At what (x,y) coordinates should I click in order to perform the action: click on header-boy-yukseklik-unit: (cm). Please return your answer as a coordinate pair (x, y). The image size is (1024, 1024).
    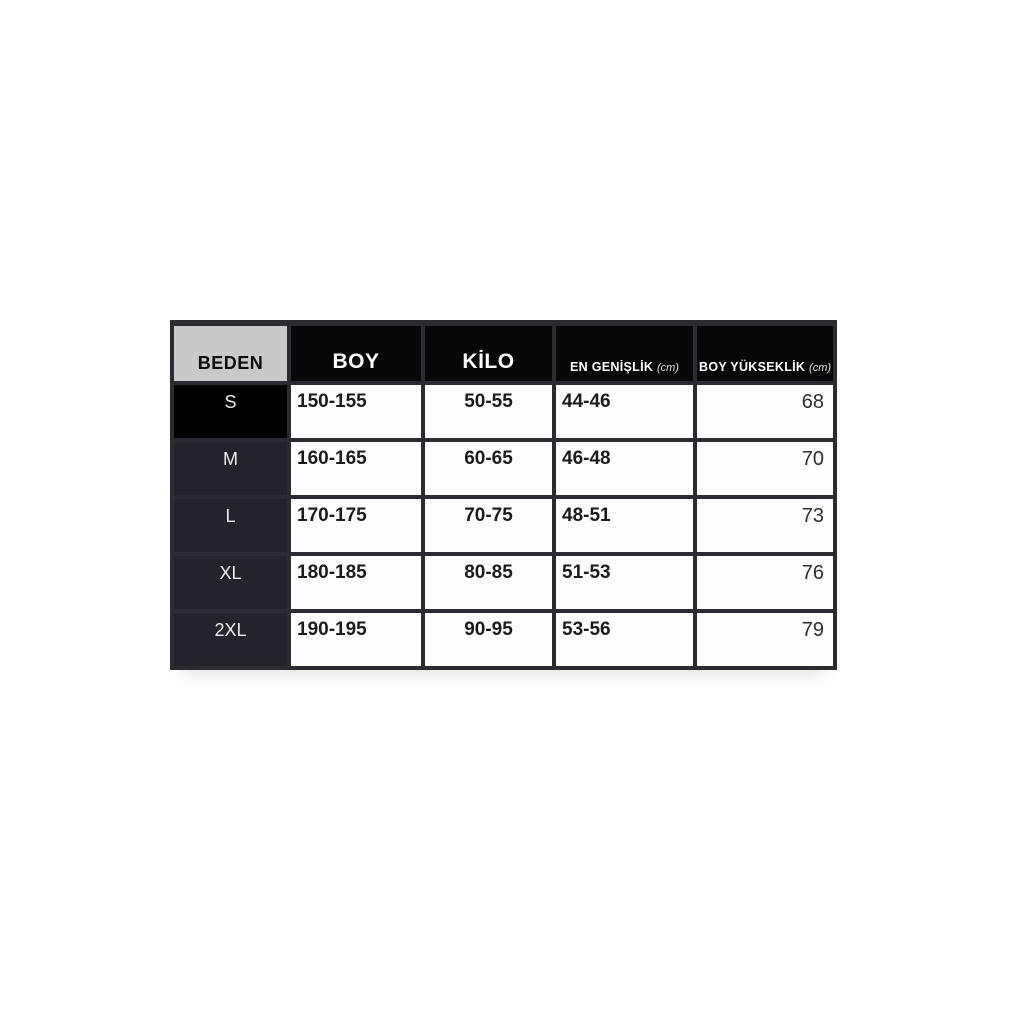
    Looking at the image, I should click on (820, 368).